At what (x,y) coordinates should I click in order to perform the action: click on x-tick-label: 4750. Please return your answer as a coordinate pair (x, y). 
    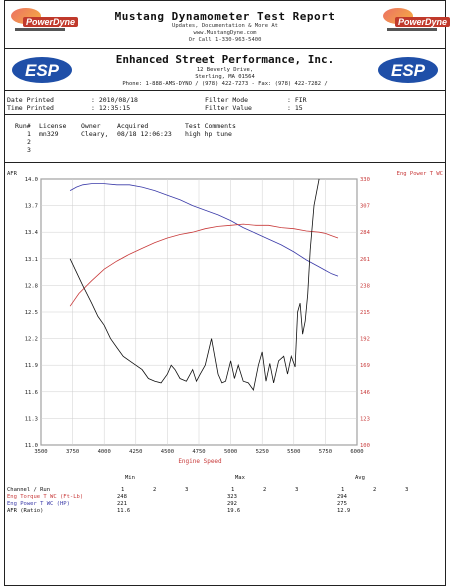
    Looking at the image, I should click on (198, 452).